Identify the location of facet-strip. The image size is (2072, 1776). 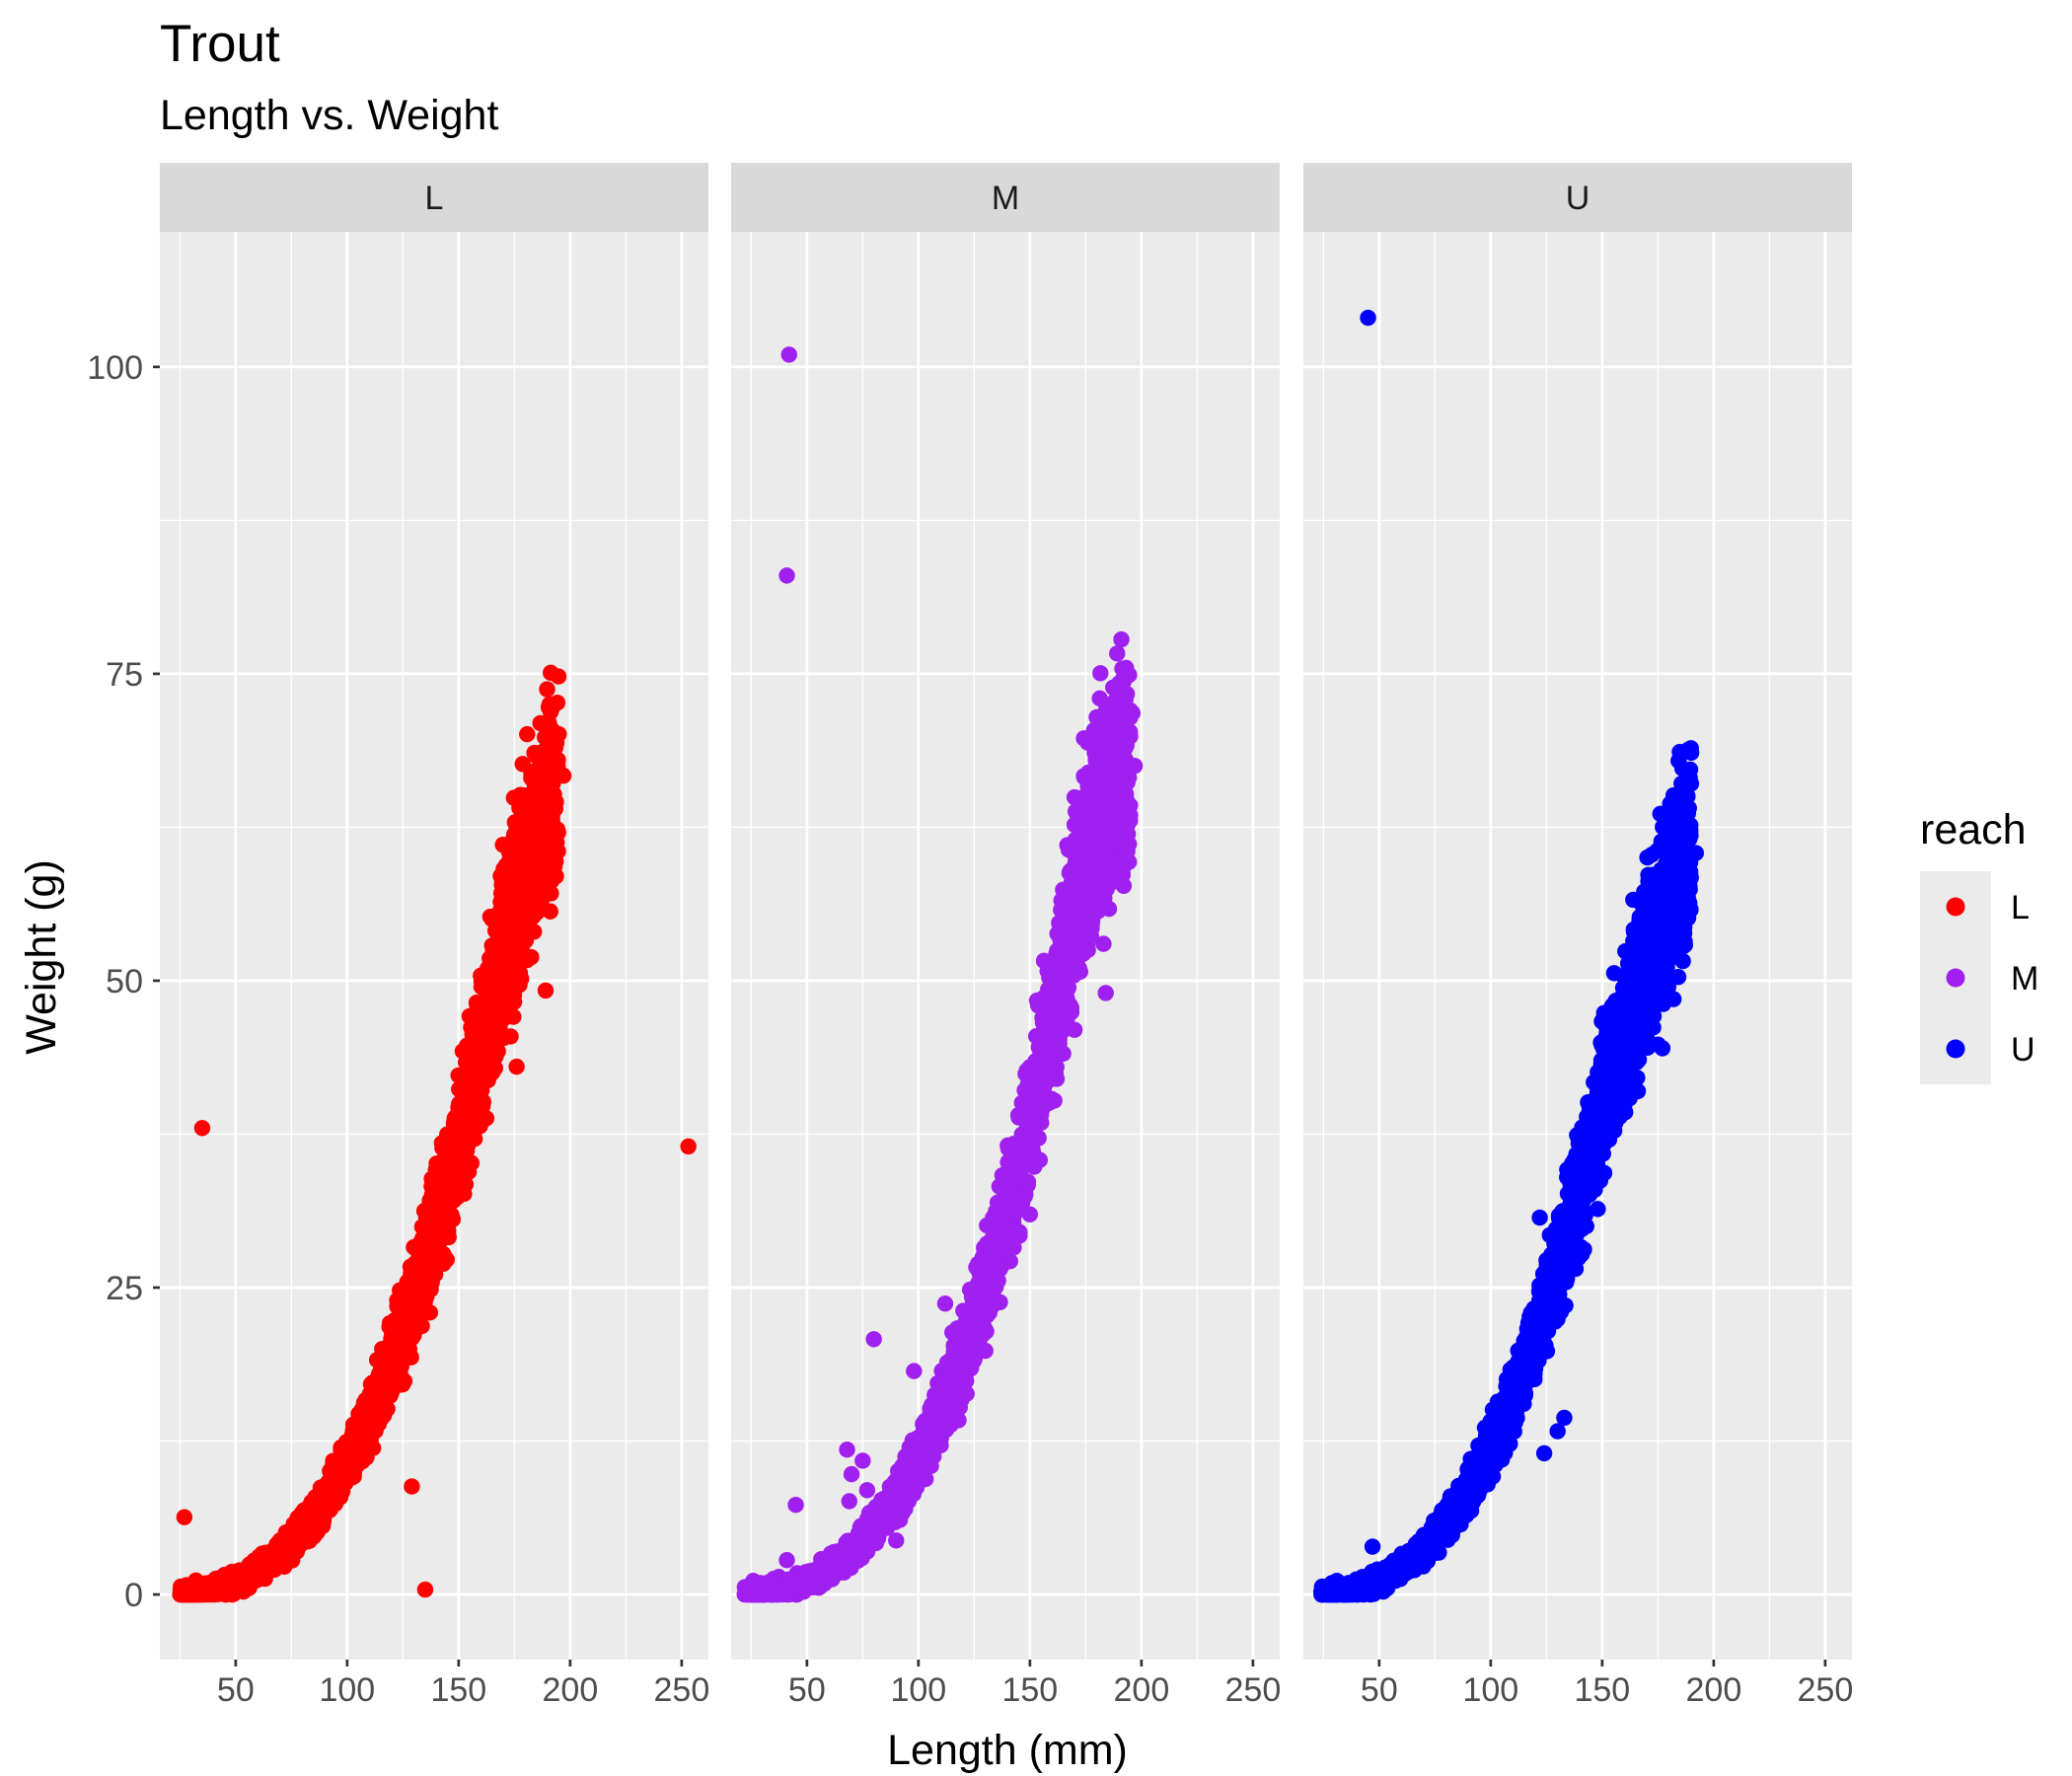
(434, 198).